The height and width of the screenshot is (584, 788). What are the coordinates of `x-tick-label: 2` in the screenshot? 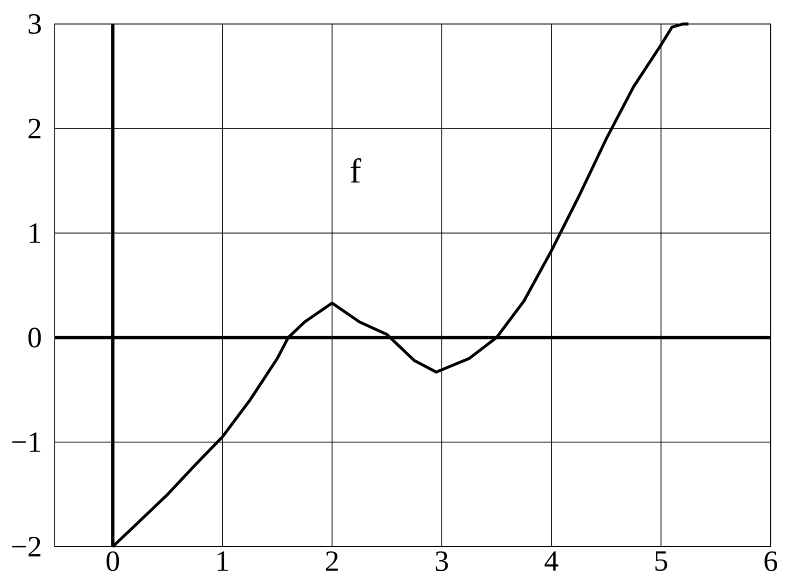 It's located at (332, 561).